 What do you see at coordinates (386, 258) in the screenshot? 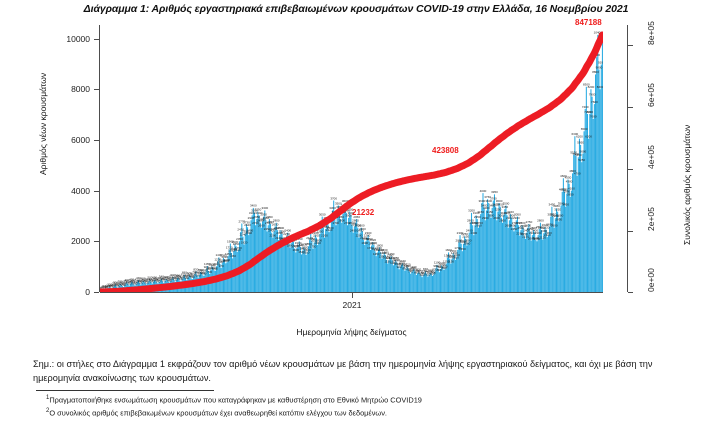
I see `bar-value-label: 1300` at bounding box center [386, 258].